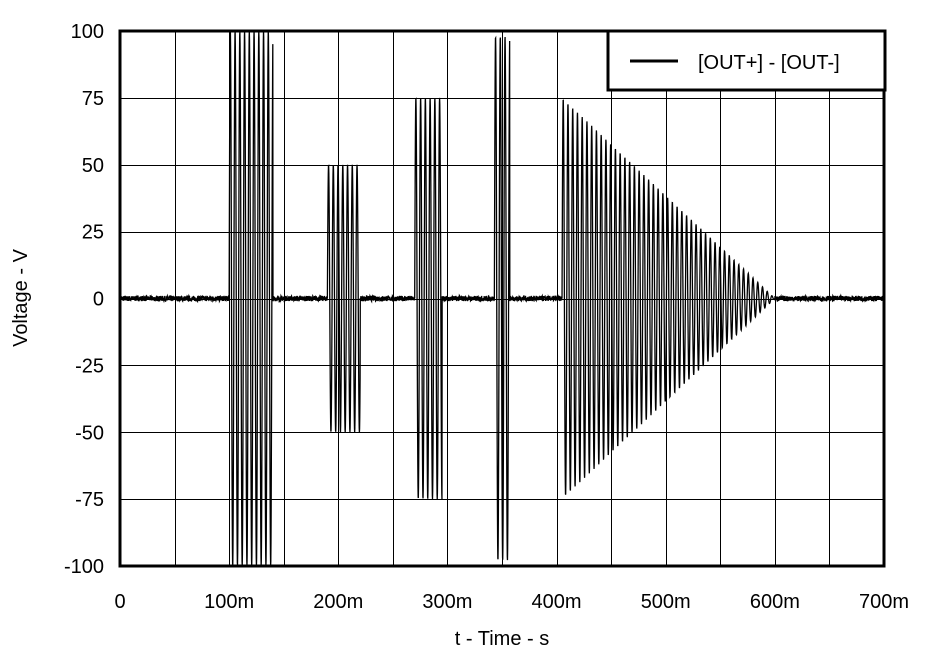 This screenshot has height=657, width=930. I want to click on y-tick-label: -75, so click(89, 500).